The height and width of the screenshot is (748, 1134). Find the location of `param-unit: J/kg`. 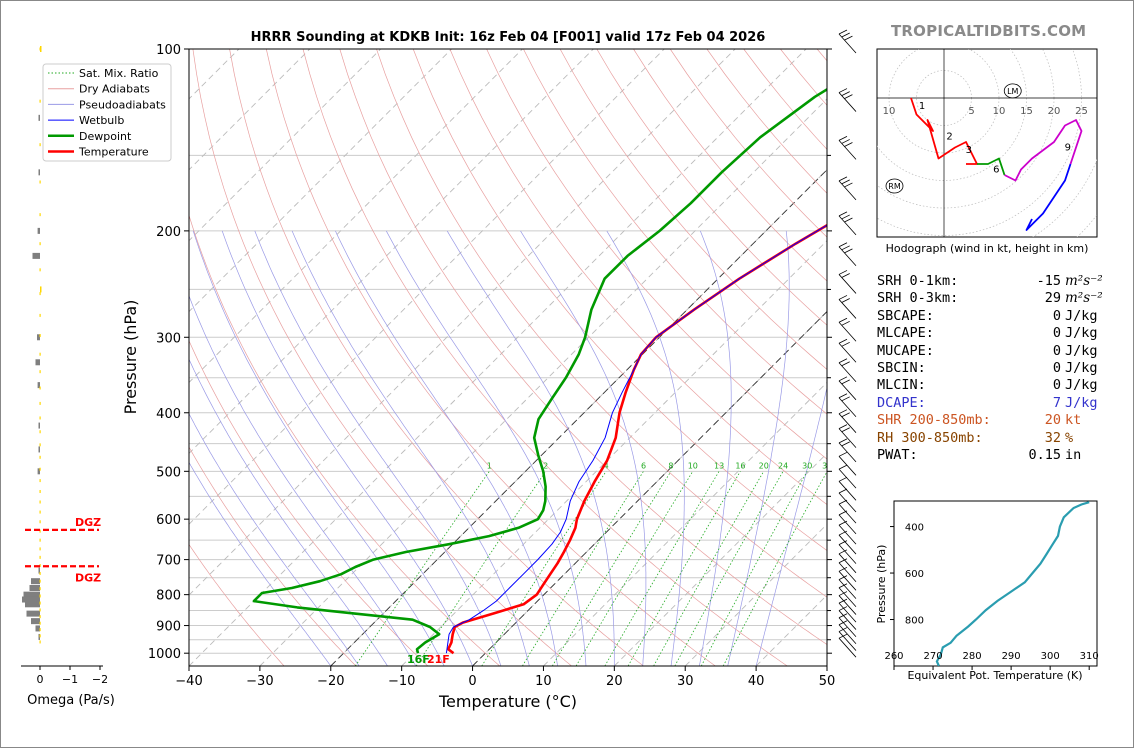

param-unit: J/kg is located at coordinates (1081, 402).